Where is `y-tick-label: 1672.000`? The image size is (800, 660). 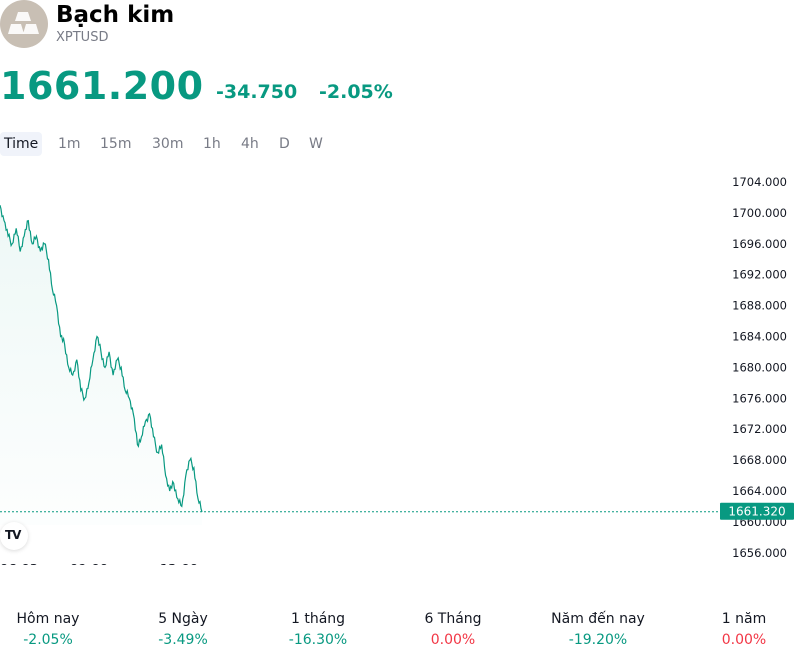 y-tick-label: 1672.000 is located at coordinates (759, 429).